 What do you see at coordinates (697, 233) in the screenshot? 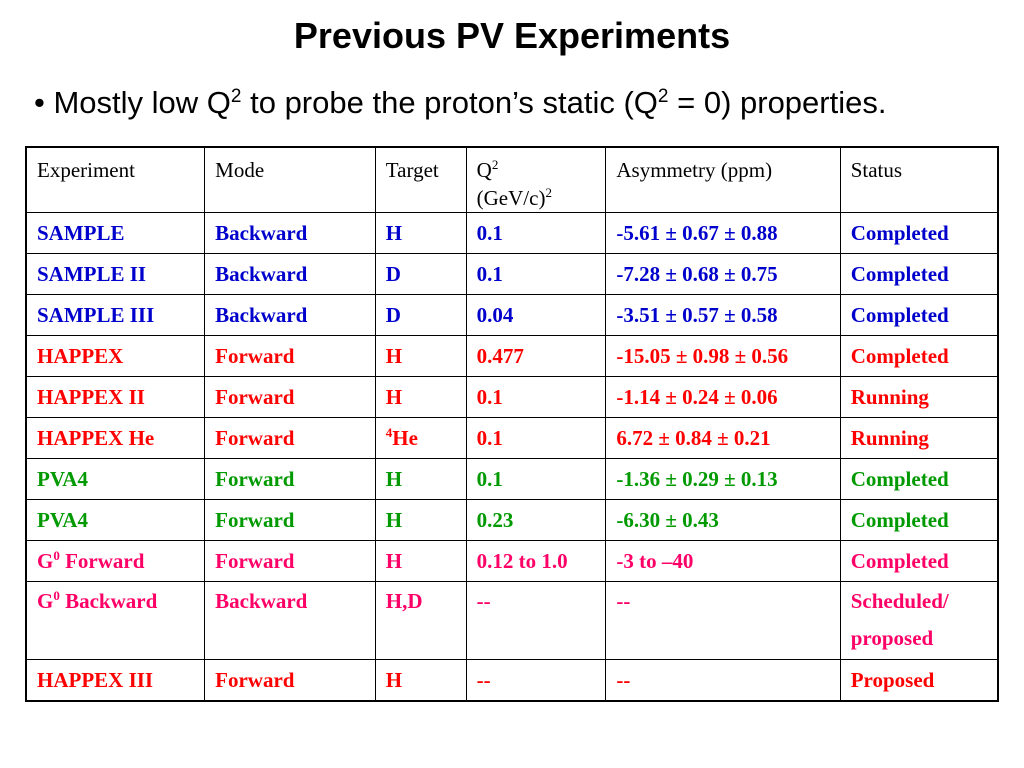
I see `asymmetry-value: -5.61 ± 0.67 ± 0.88` at bounding box center [697, 233].